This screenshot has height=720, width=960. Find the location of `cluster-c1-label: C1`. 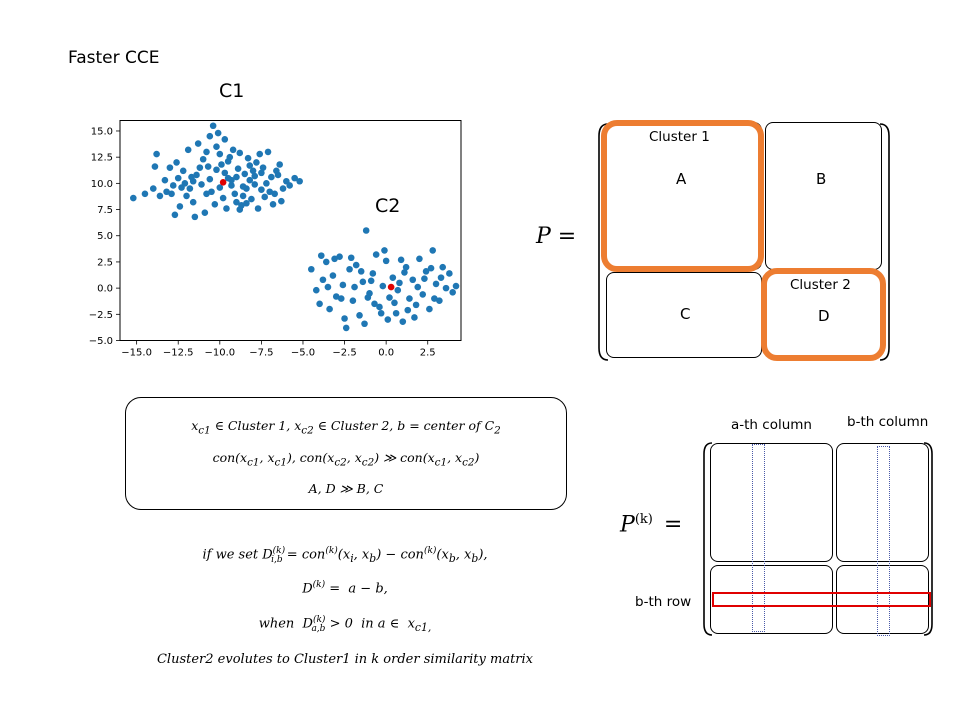

cluster-c1-label: C1 is located at coordinates (232, 91).